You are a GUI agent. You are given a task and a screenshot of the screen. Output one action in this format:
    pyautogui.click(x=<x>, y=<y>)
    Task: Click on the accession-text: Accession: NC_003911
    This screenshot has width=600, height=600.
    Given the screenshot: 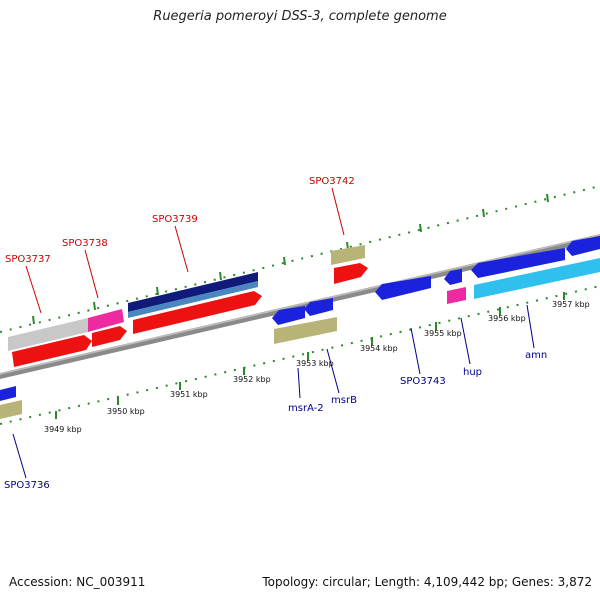 What is the action you would take?
    pyautogui.click(x=77, y=582)
    